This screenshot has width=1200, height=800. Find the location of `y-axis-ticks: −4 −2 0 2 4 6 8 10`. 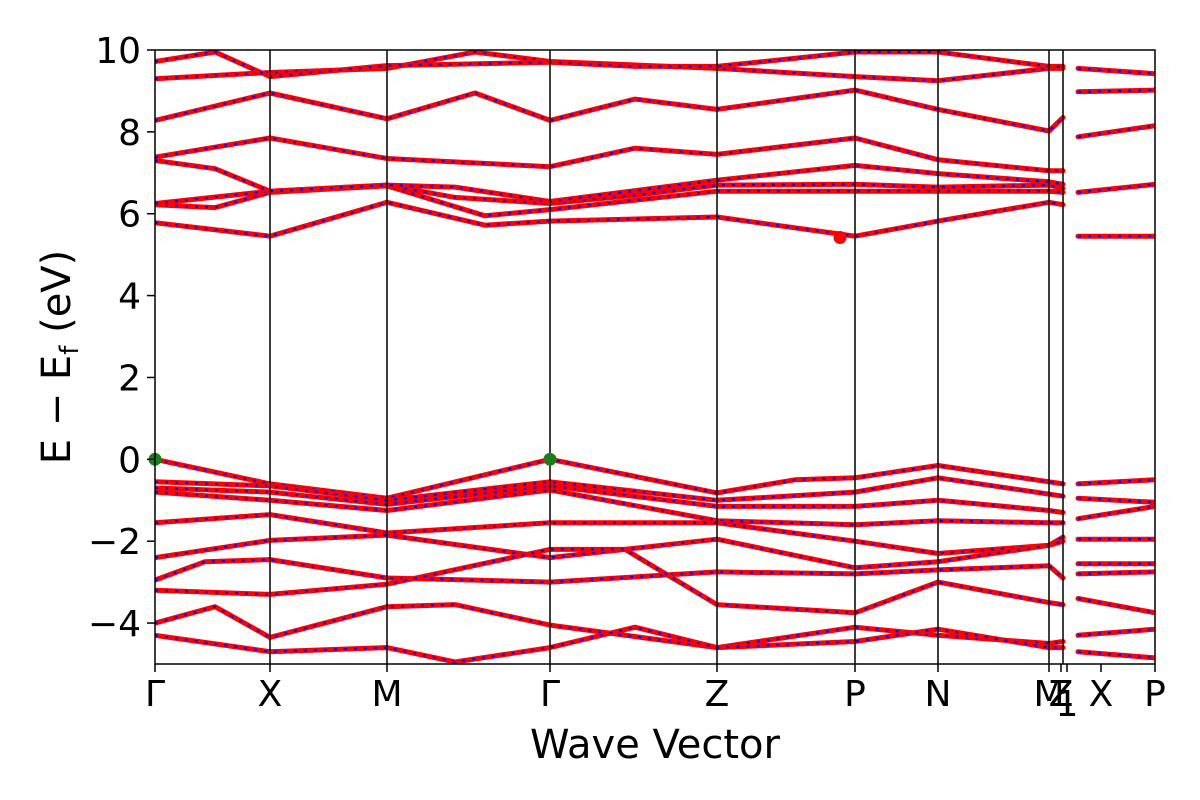

y-axis-ticks: −4 −2 0 2 4 6 8 10 is located at coordinates (121, 338).